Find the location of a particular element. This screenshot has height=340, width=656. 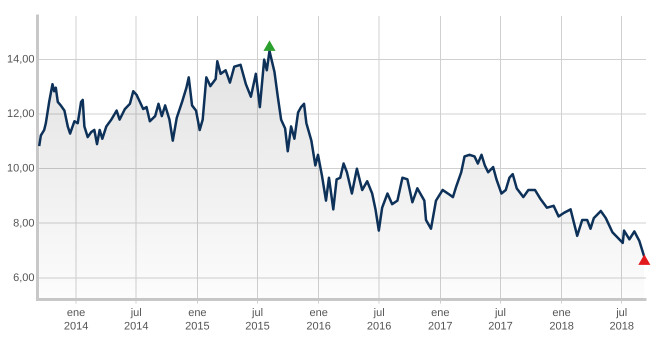

x-tick-label: jul 2016 is located at coordinates (379, 319).